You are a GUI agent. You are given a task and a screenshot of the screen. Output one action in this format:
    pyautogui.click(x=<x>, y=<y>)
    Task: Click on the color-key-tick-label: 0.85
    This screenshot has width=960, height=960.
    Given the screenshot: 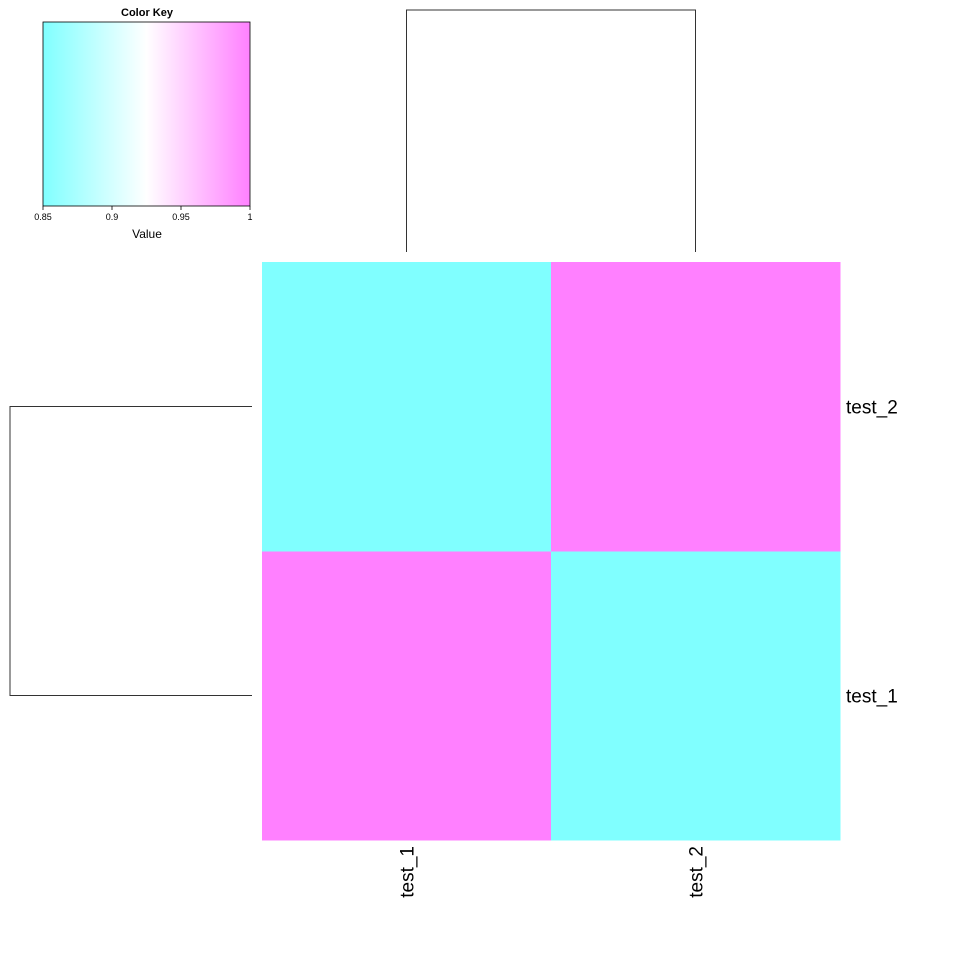 What is the action you would take?
    pyautogui.click(x=43, y=217)
    